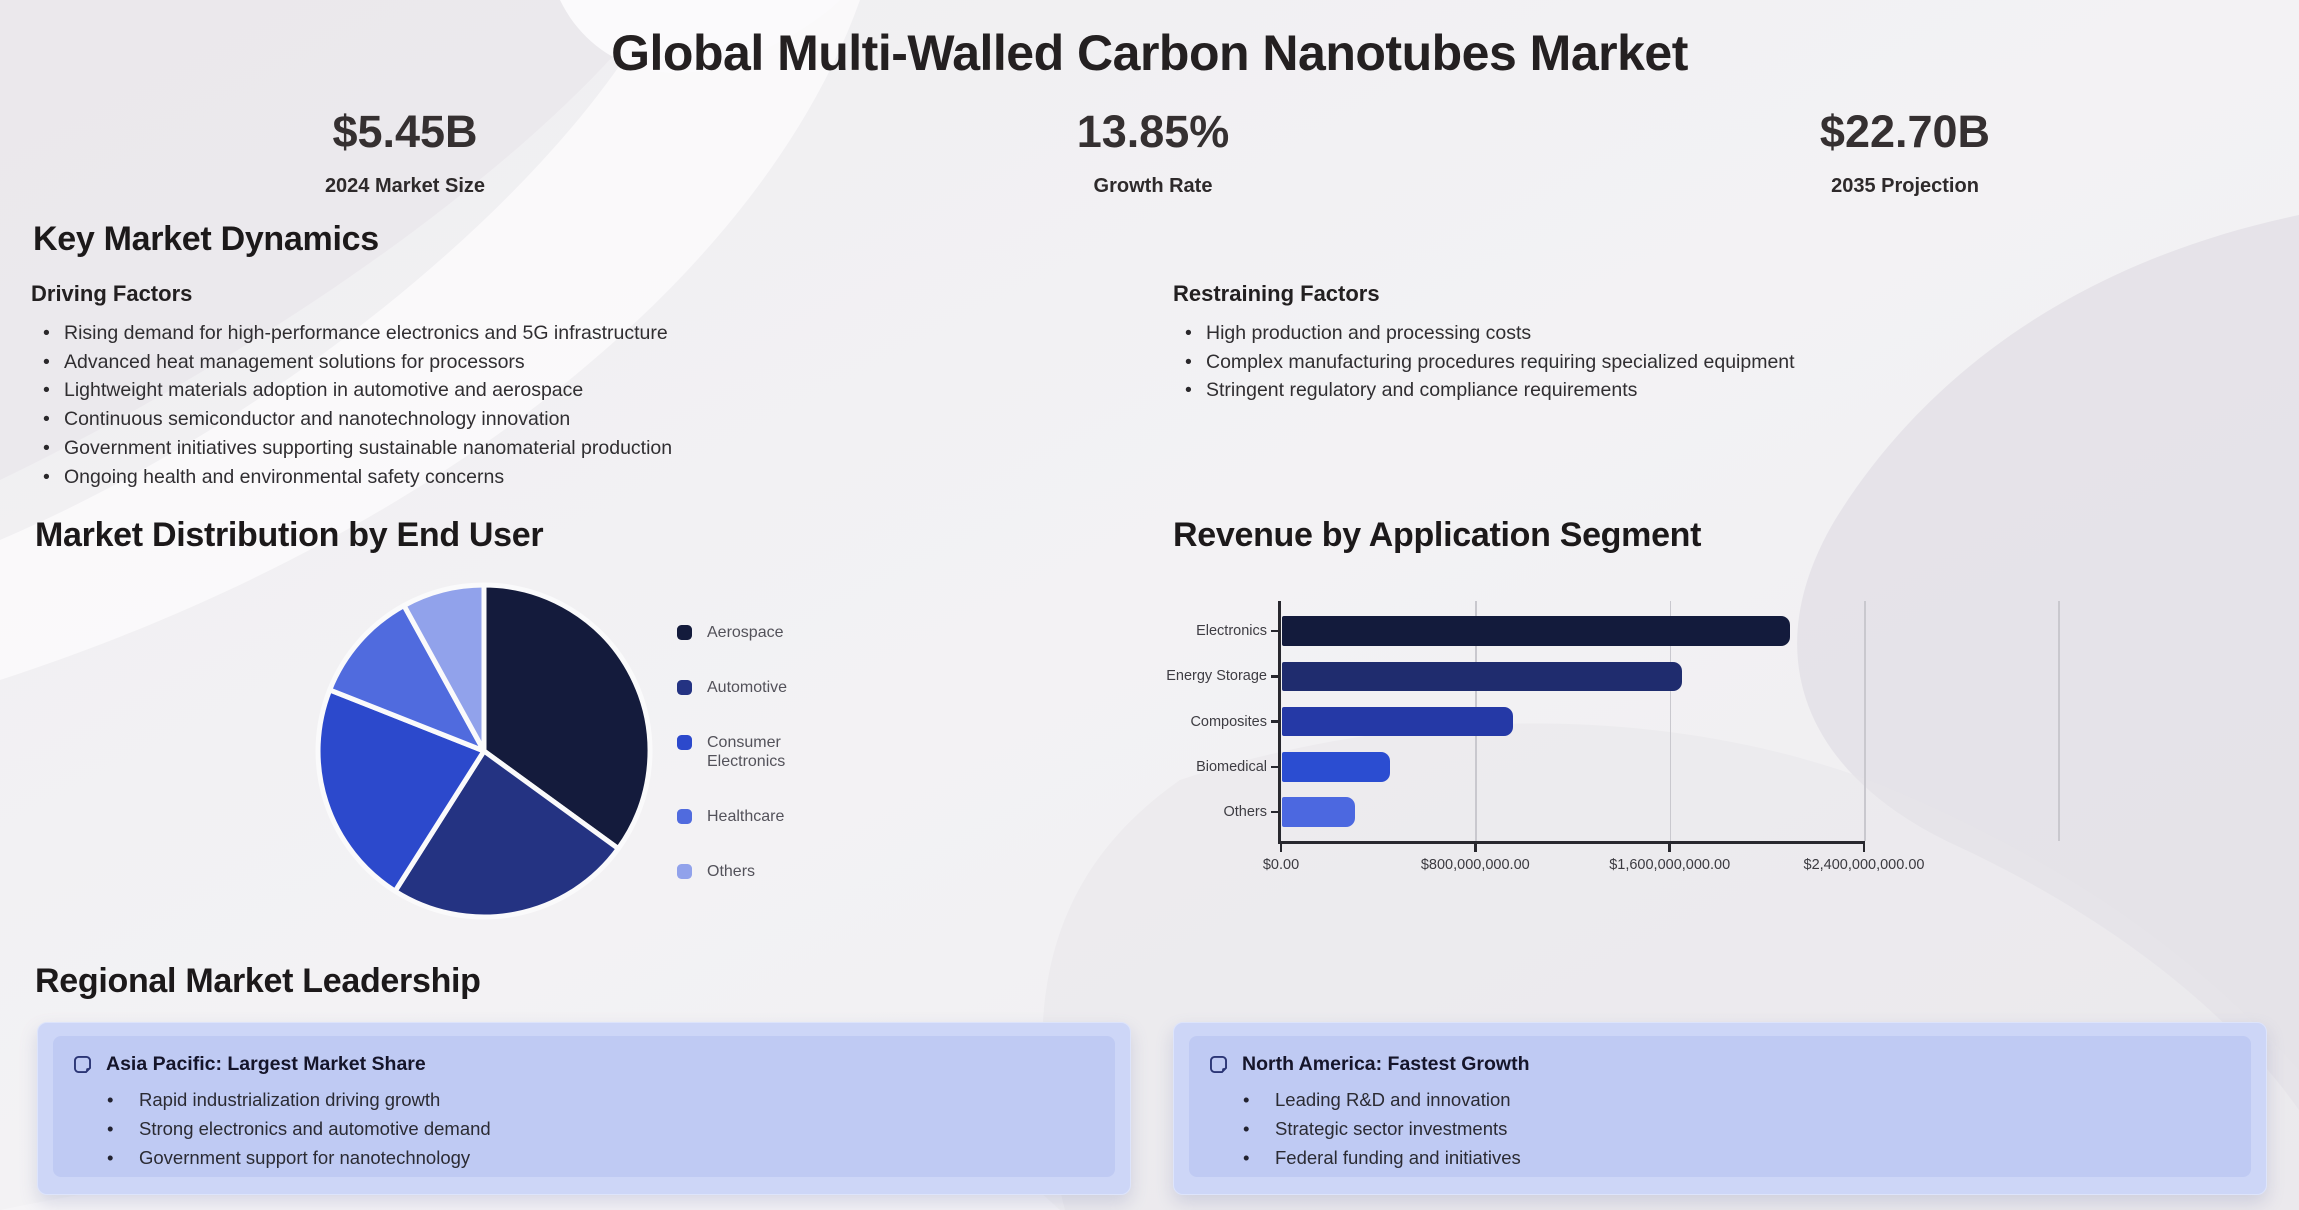  I want to click on pie-slice-others, so click(444, 668).